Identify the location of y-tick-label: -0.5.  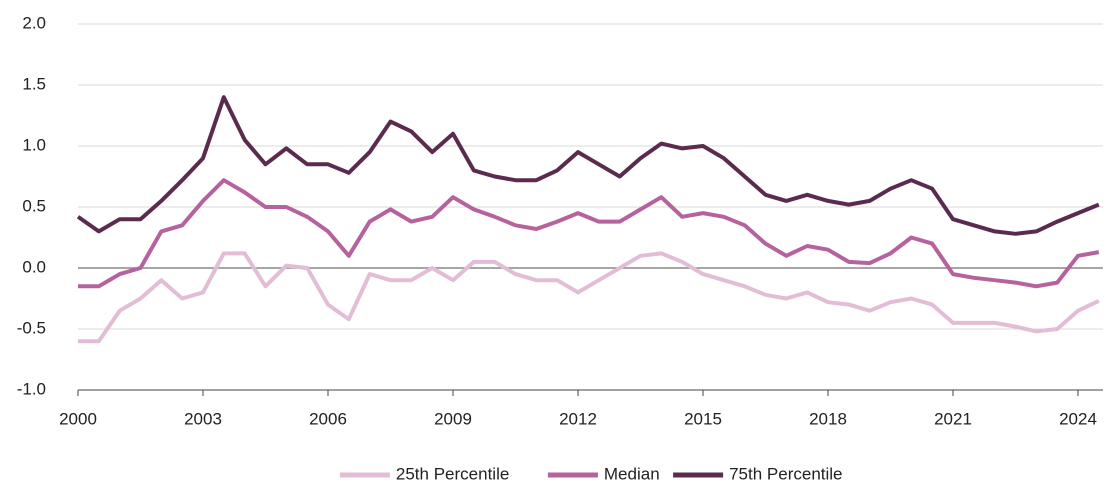
(31, 327).